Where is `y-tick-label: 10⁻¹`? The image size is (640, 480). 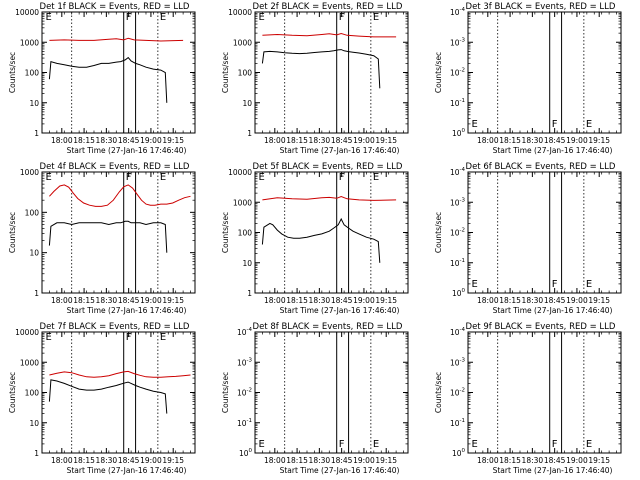 y-tick-label: 10⁻¹ is located at coordinates (457, 423).